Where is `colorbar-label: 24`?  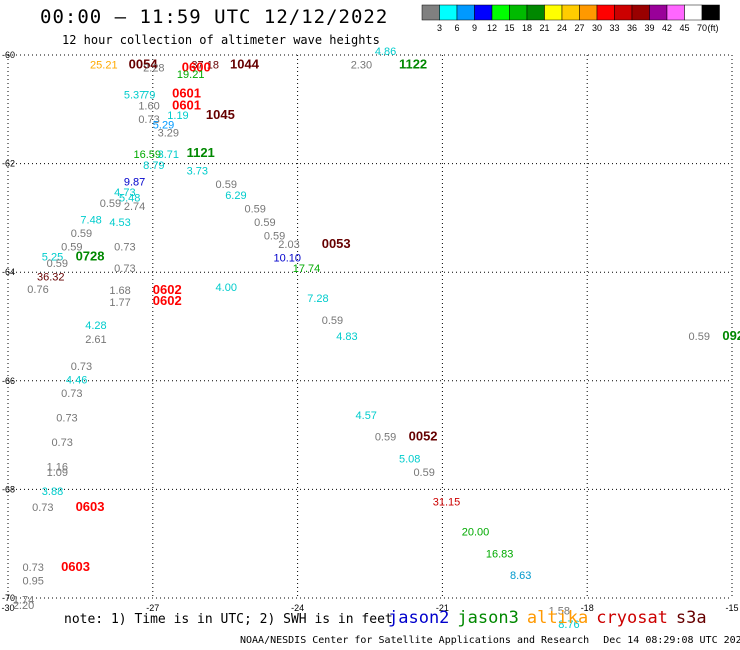
colorbar-label: 24 is located at coordinates (562, 28).